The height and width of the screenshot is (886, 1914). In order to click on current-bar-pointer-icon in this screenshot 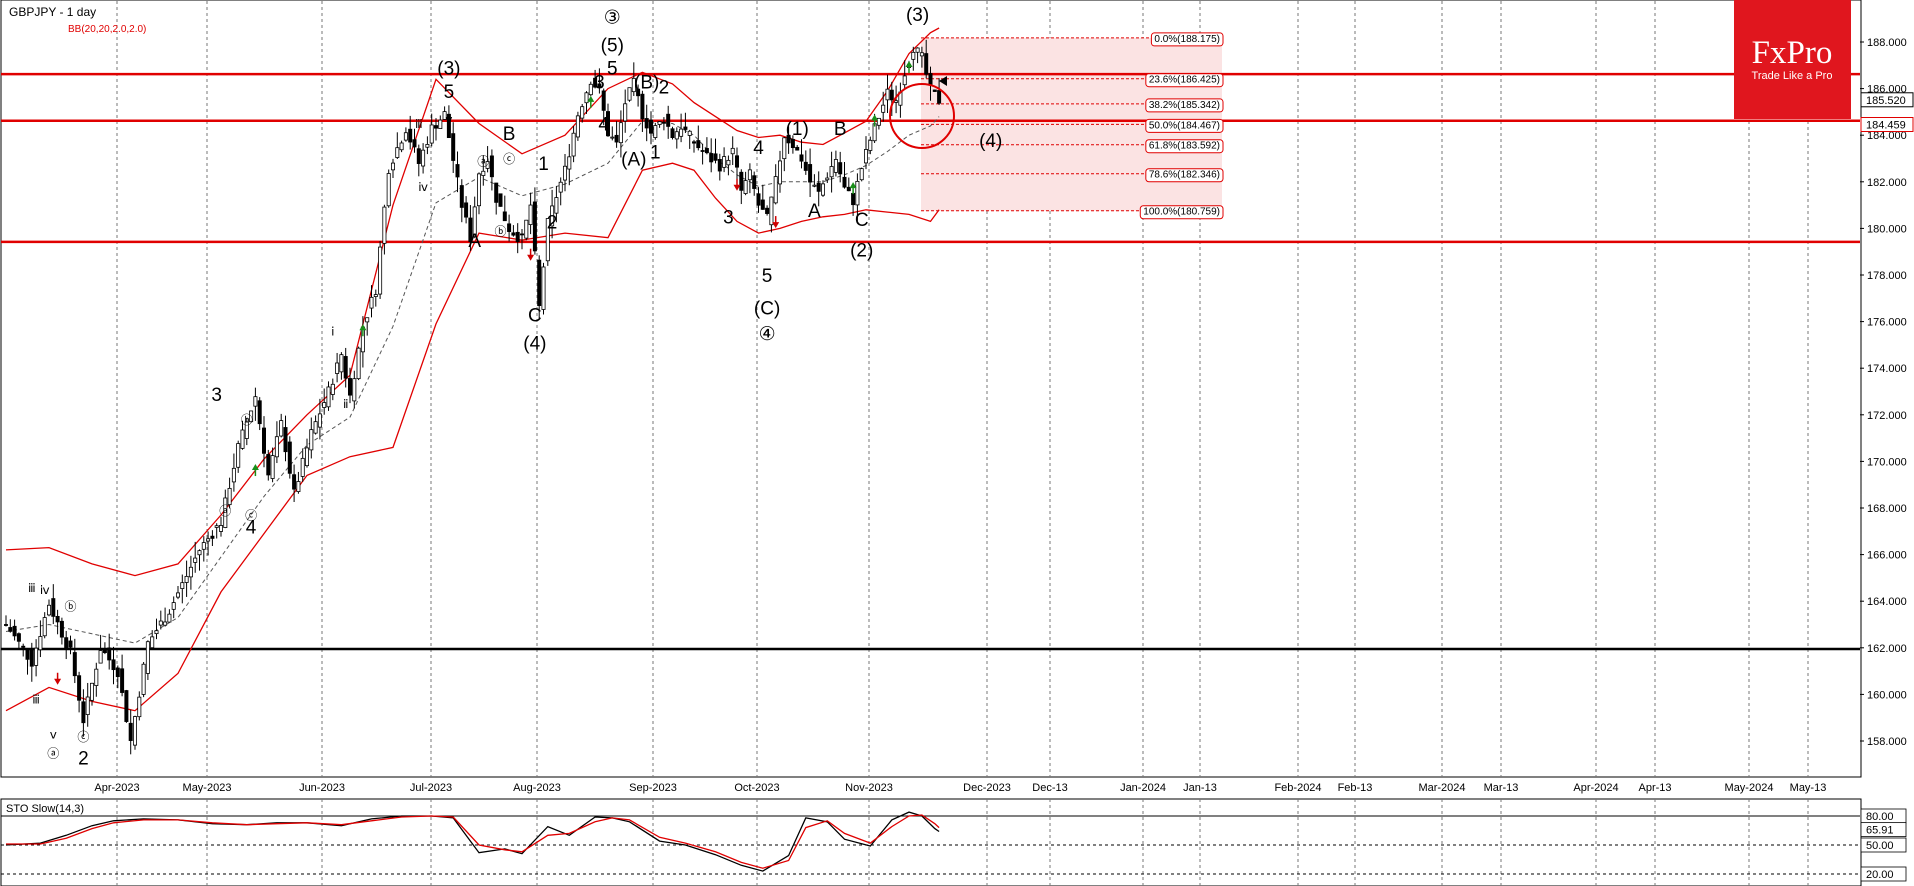, I will do `click(943, 81)`.